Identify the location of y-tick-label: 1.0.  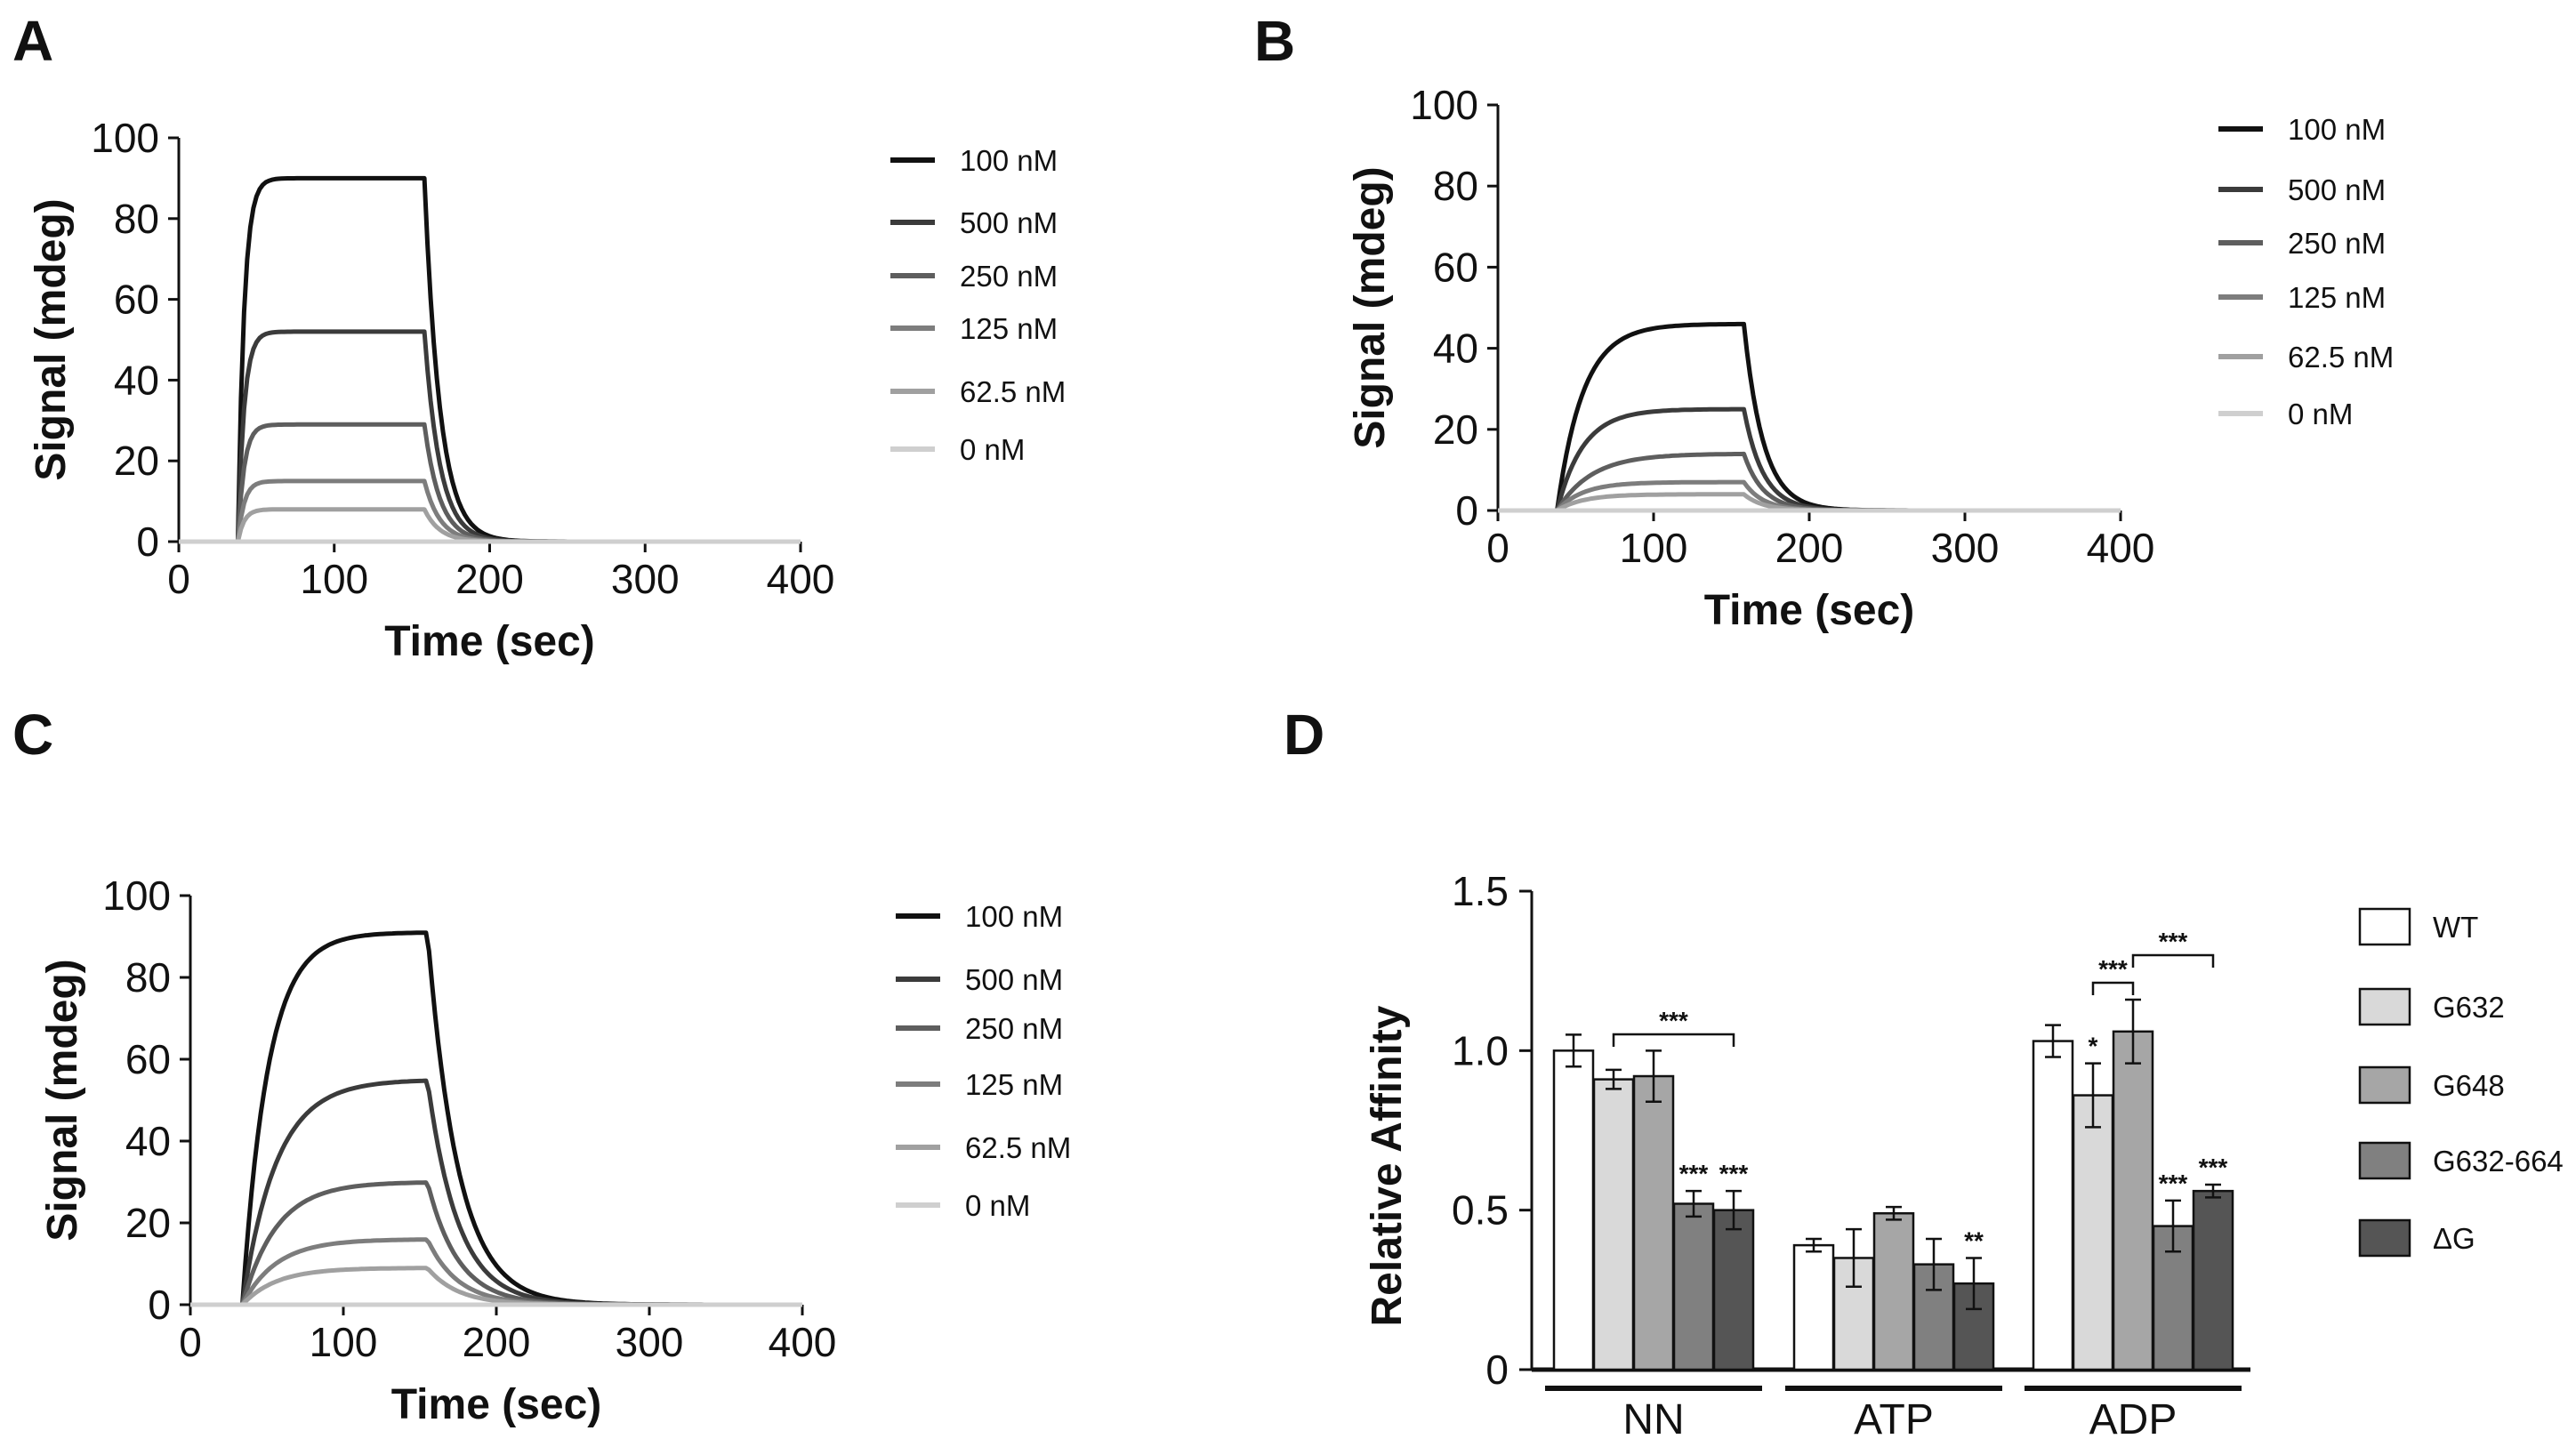
(1480, 1050).